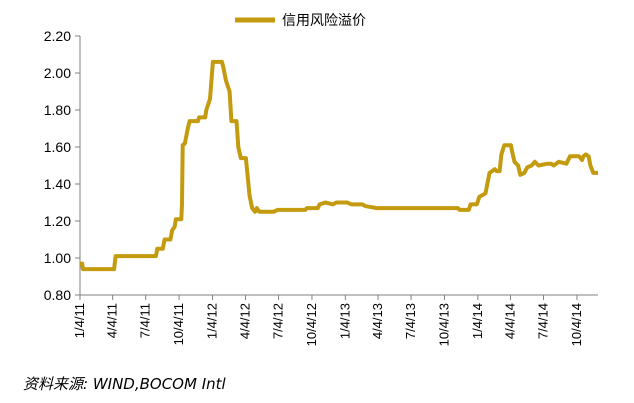 This screenshot has width=634, height=403. What do you see at coordinates (377, 321) in the screenshot?
I see `x-tick-label: 4/4/13` at bounding box center [377, 321].